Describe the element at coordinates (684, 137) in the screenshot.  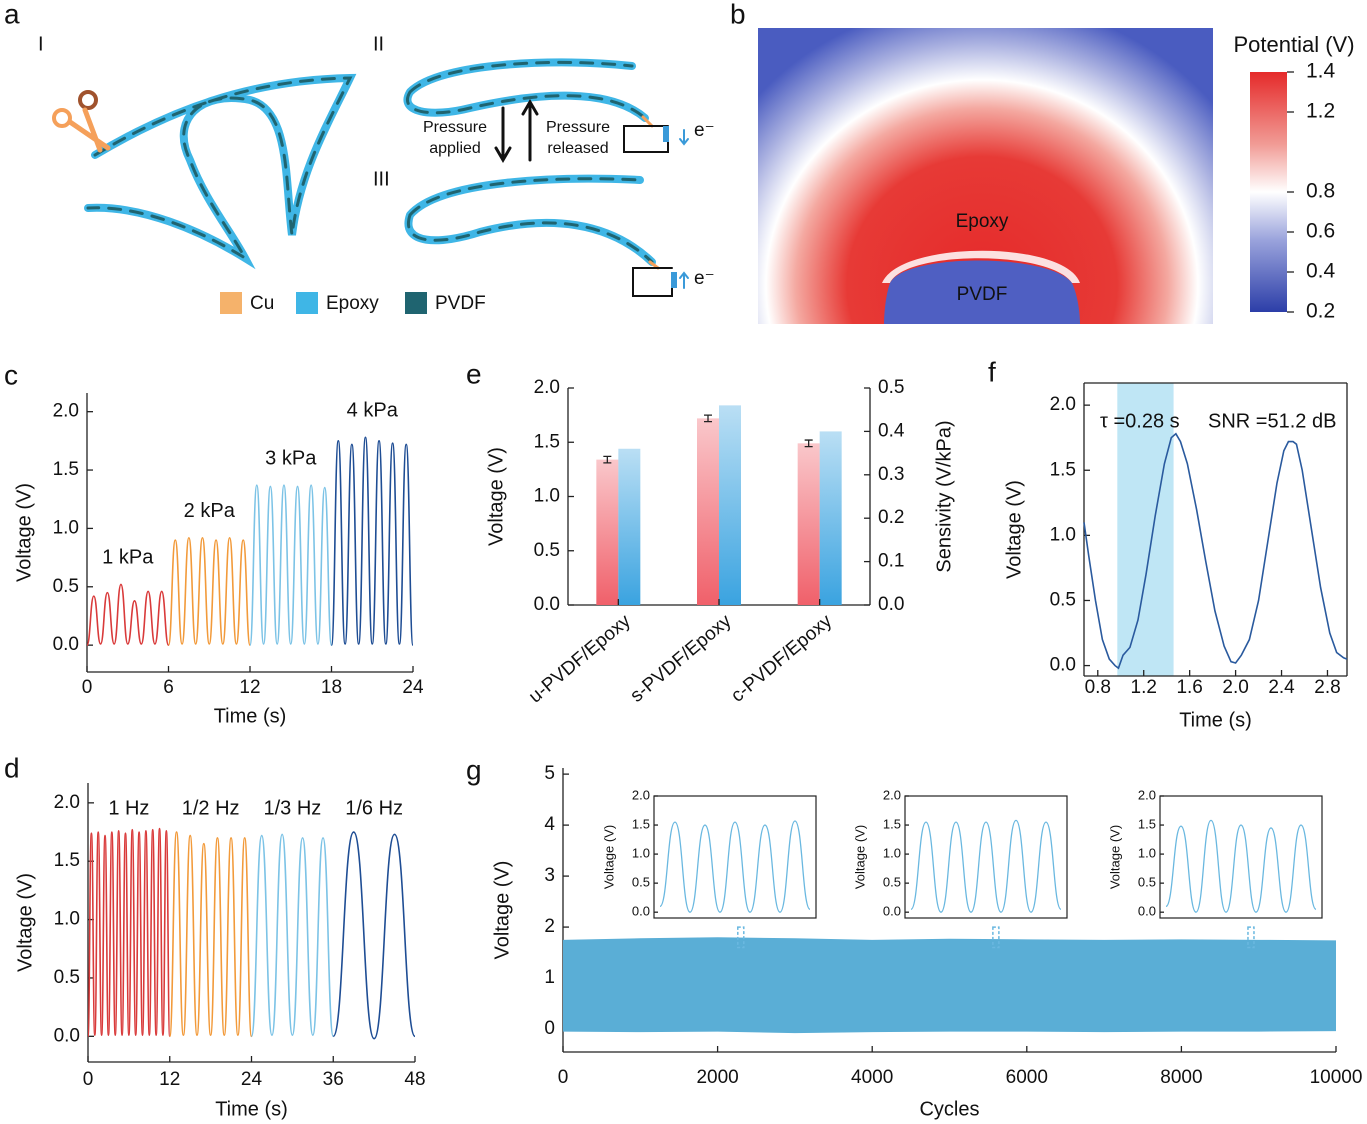
I see `electron-arrow` at that location.